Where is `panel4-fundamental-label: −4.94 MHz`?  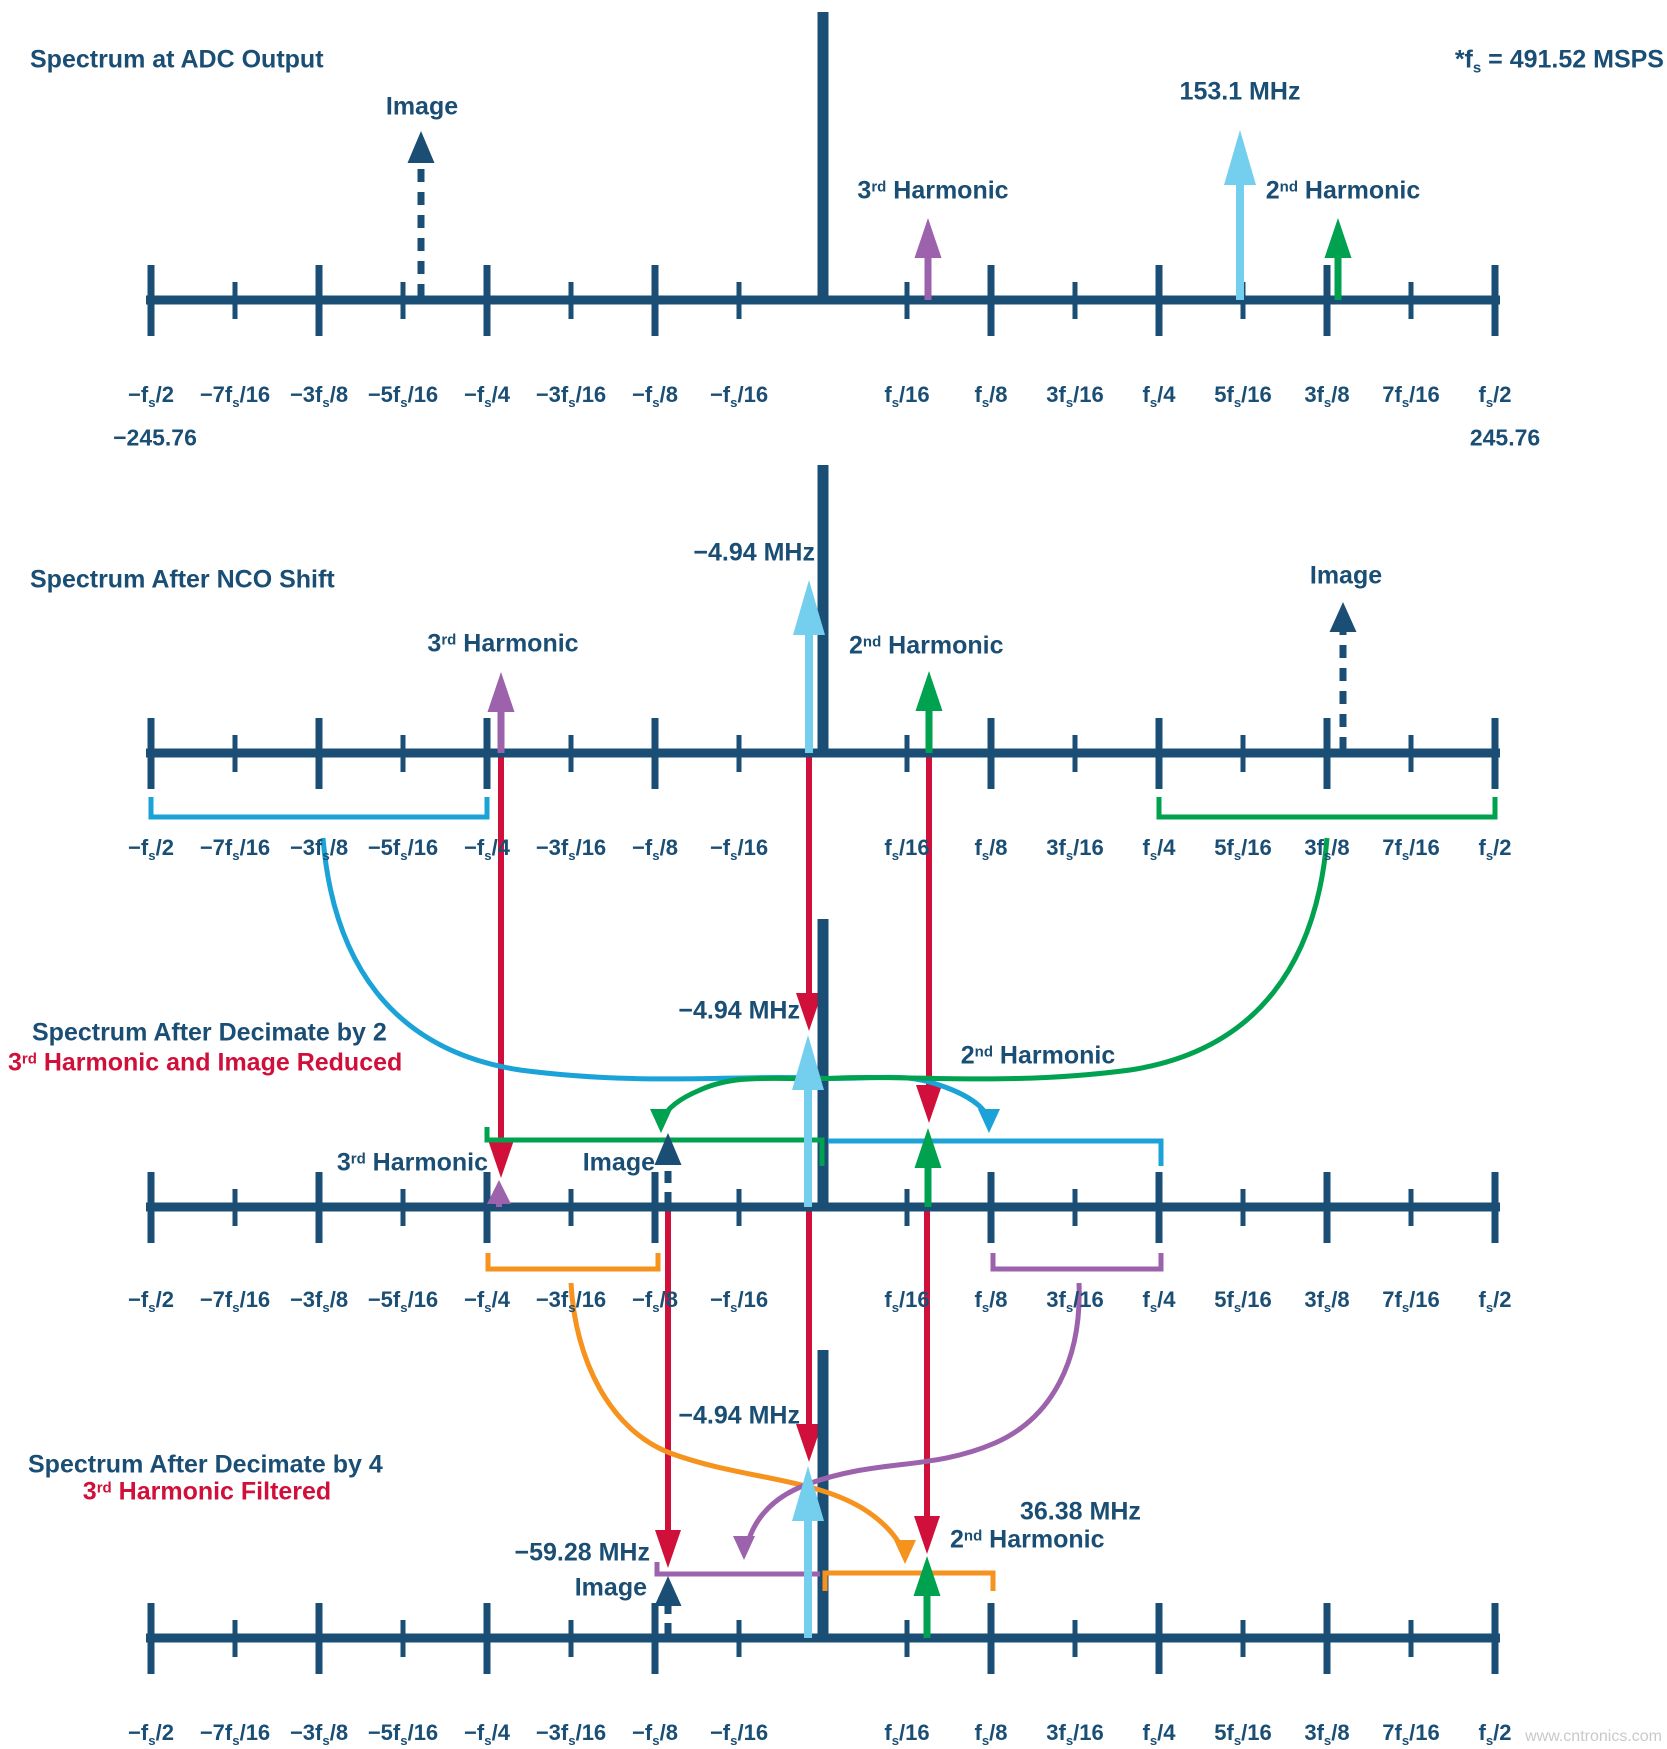
panel4-fundamental-label: −4.94 MHz is located at coordinates (739, 1415).